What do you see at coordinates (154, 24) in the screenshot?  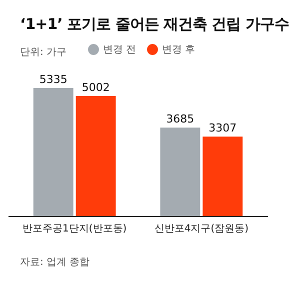 I see `chart-title: ‘1+1’ 포기로 줄어든 재건축 건립 가구수` at bounding box center [154, 24].